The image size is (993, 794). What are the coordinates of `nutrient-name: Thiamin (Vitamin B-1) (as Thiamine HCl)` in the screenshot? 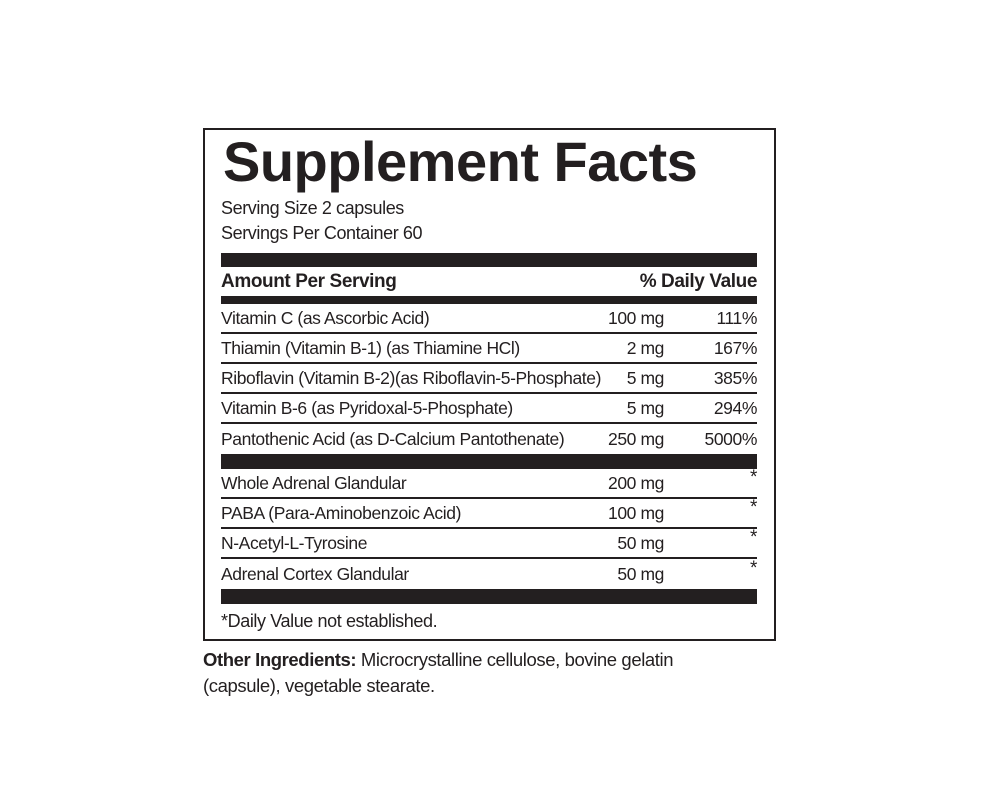 It's located at (370, 347).